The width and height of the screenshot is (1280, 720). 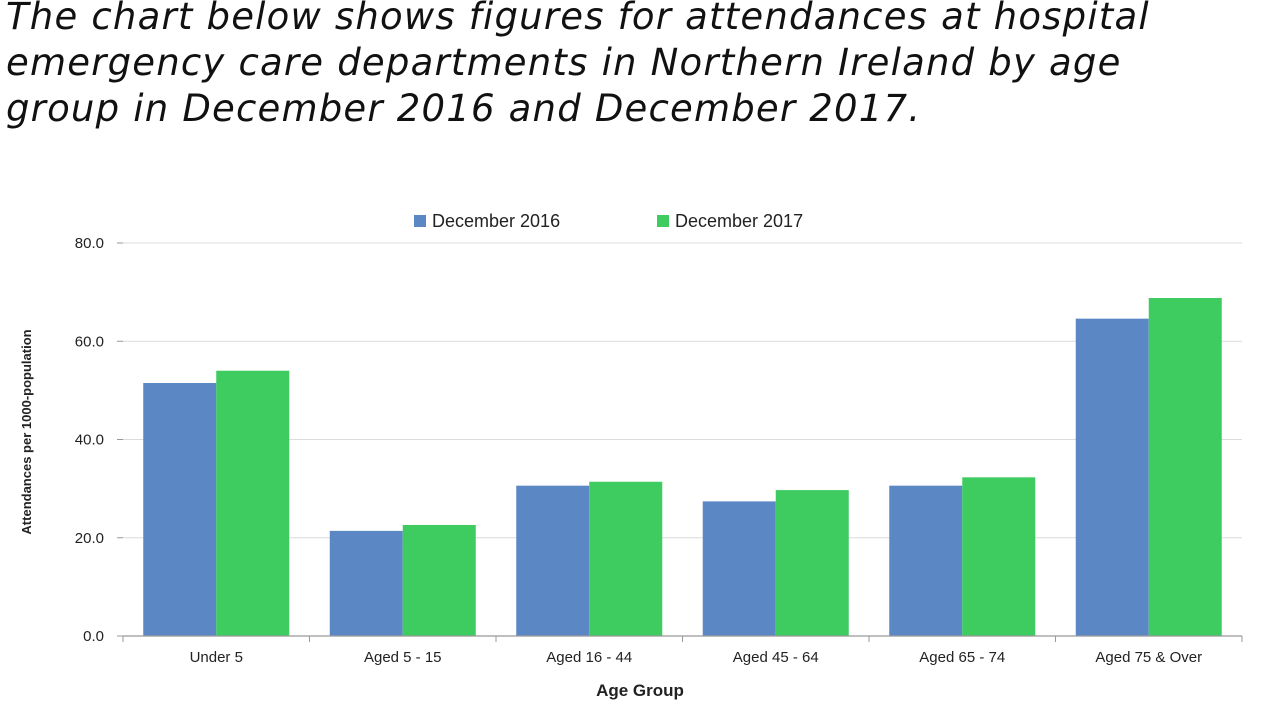 I want to click on y-axis-label: Attendances per 1000-population, so click(x=26, y=431).